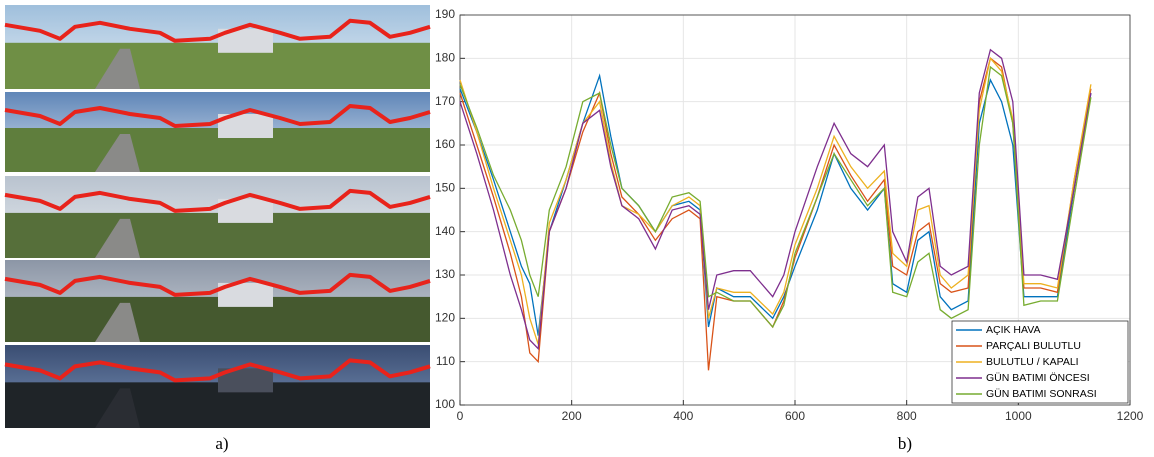 This screenshot has width=1154, height=457. Describe the element at coordinates (1033, 346) in the screenshot. I see `legend-label: PARÇALI BULUTLU` at that location.